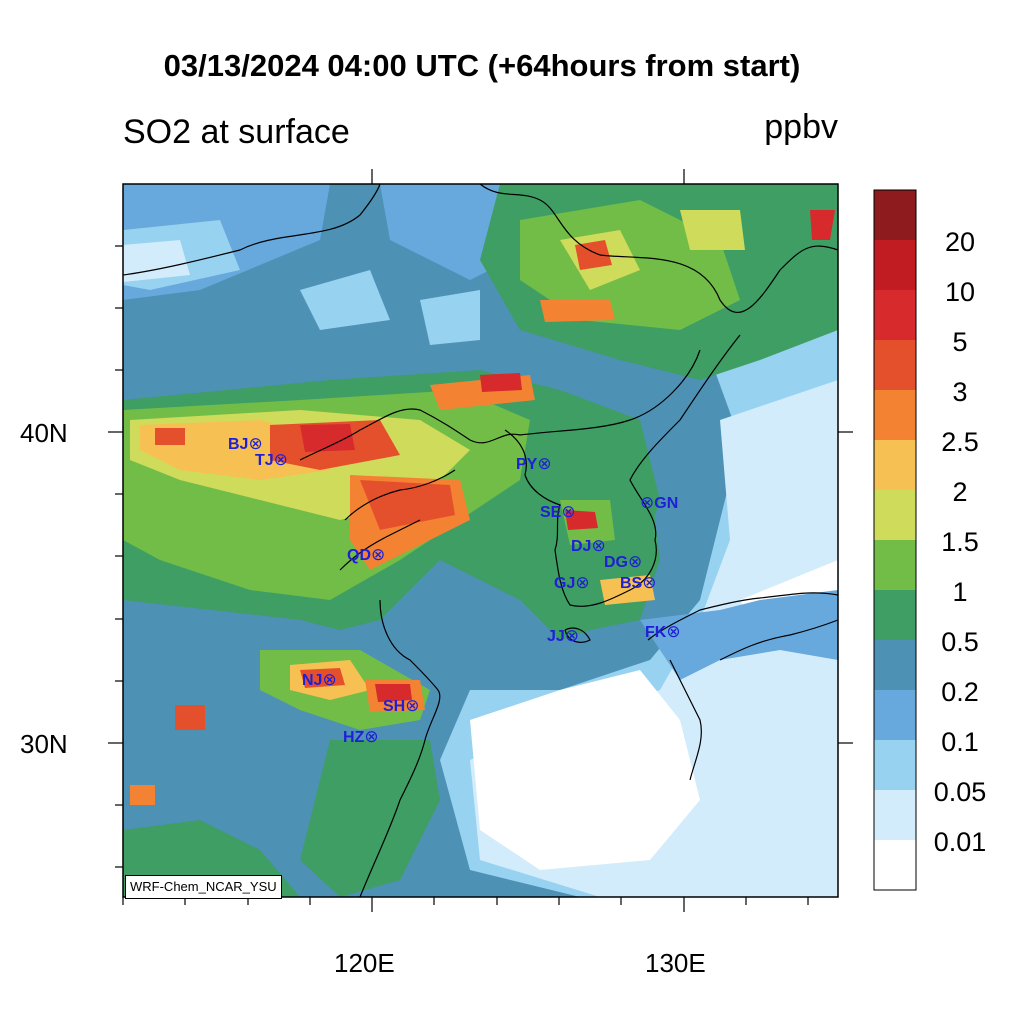  I want to click on city-marker: SH⊗, so click(401, 706).